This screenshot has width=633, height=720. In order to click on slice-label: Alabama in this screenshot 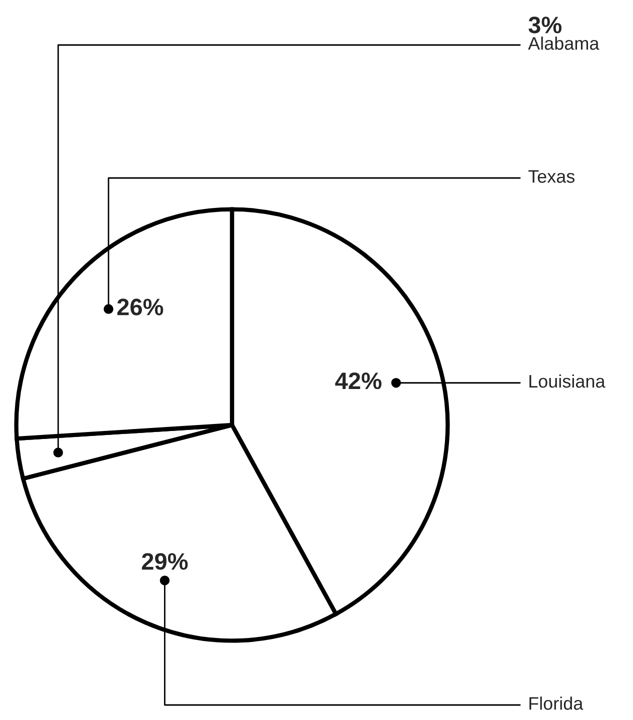, I will do `click(564, 43)`.